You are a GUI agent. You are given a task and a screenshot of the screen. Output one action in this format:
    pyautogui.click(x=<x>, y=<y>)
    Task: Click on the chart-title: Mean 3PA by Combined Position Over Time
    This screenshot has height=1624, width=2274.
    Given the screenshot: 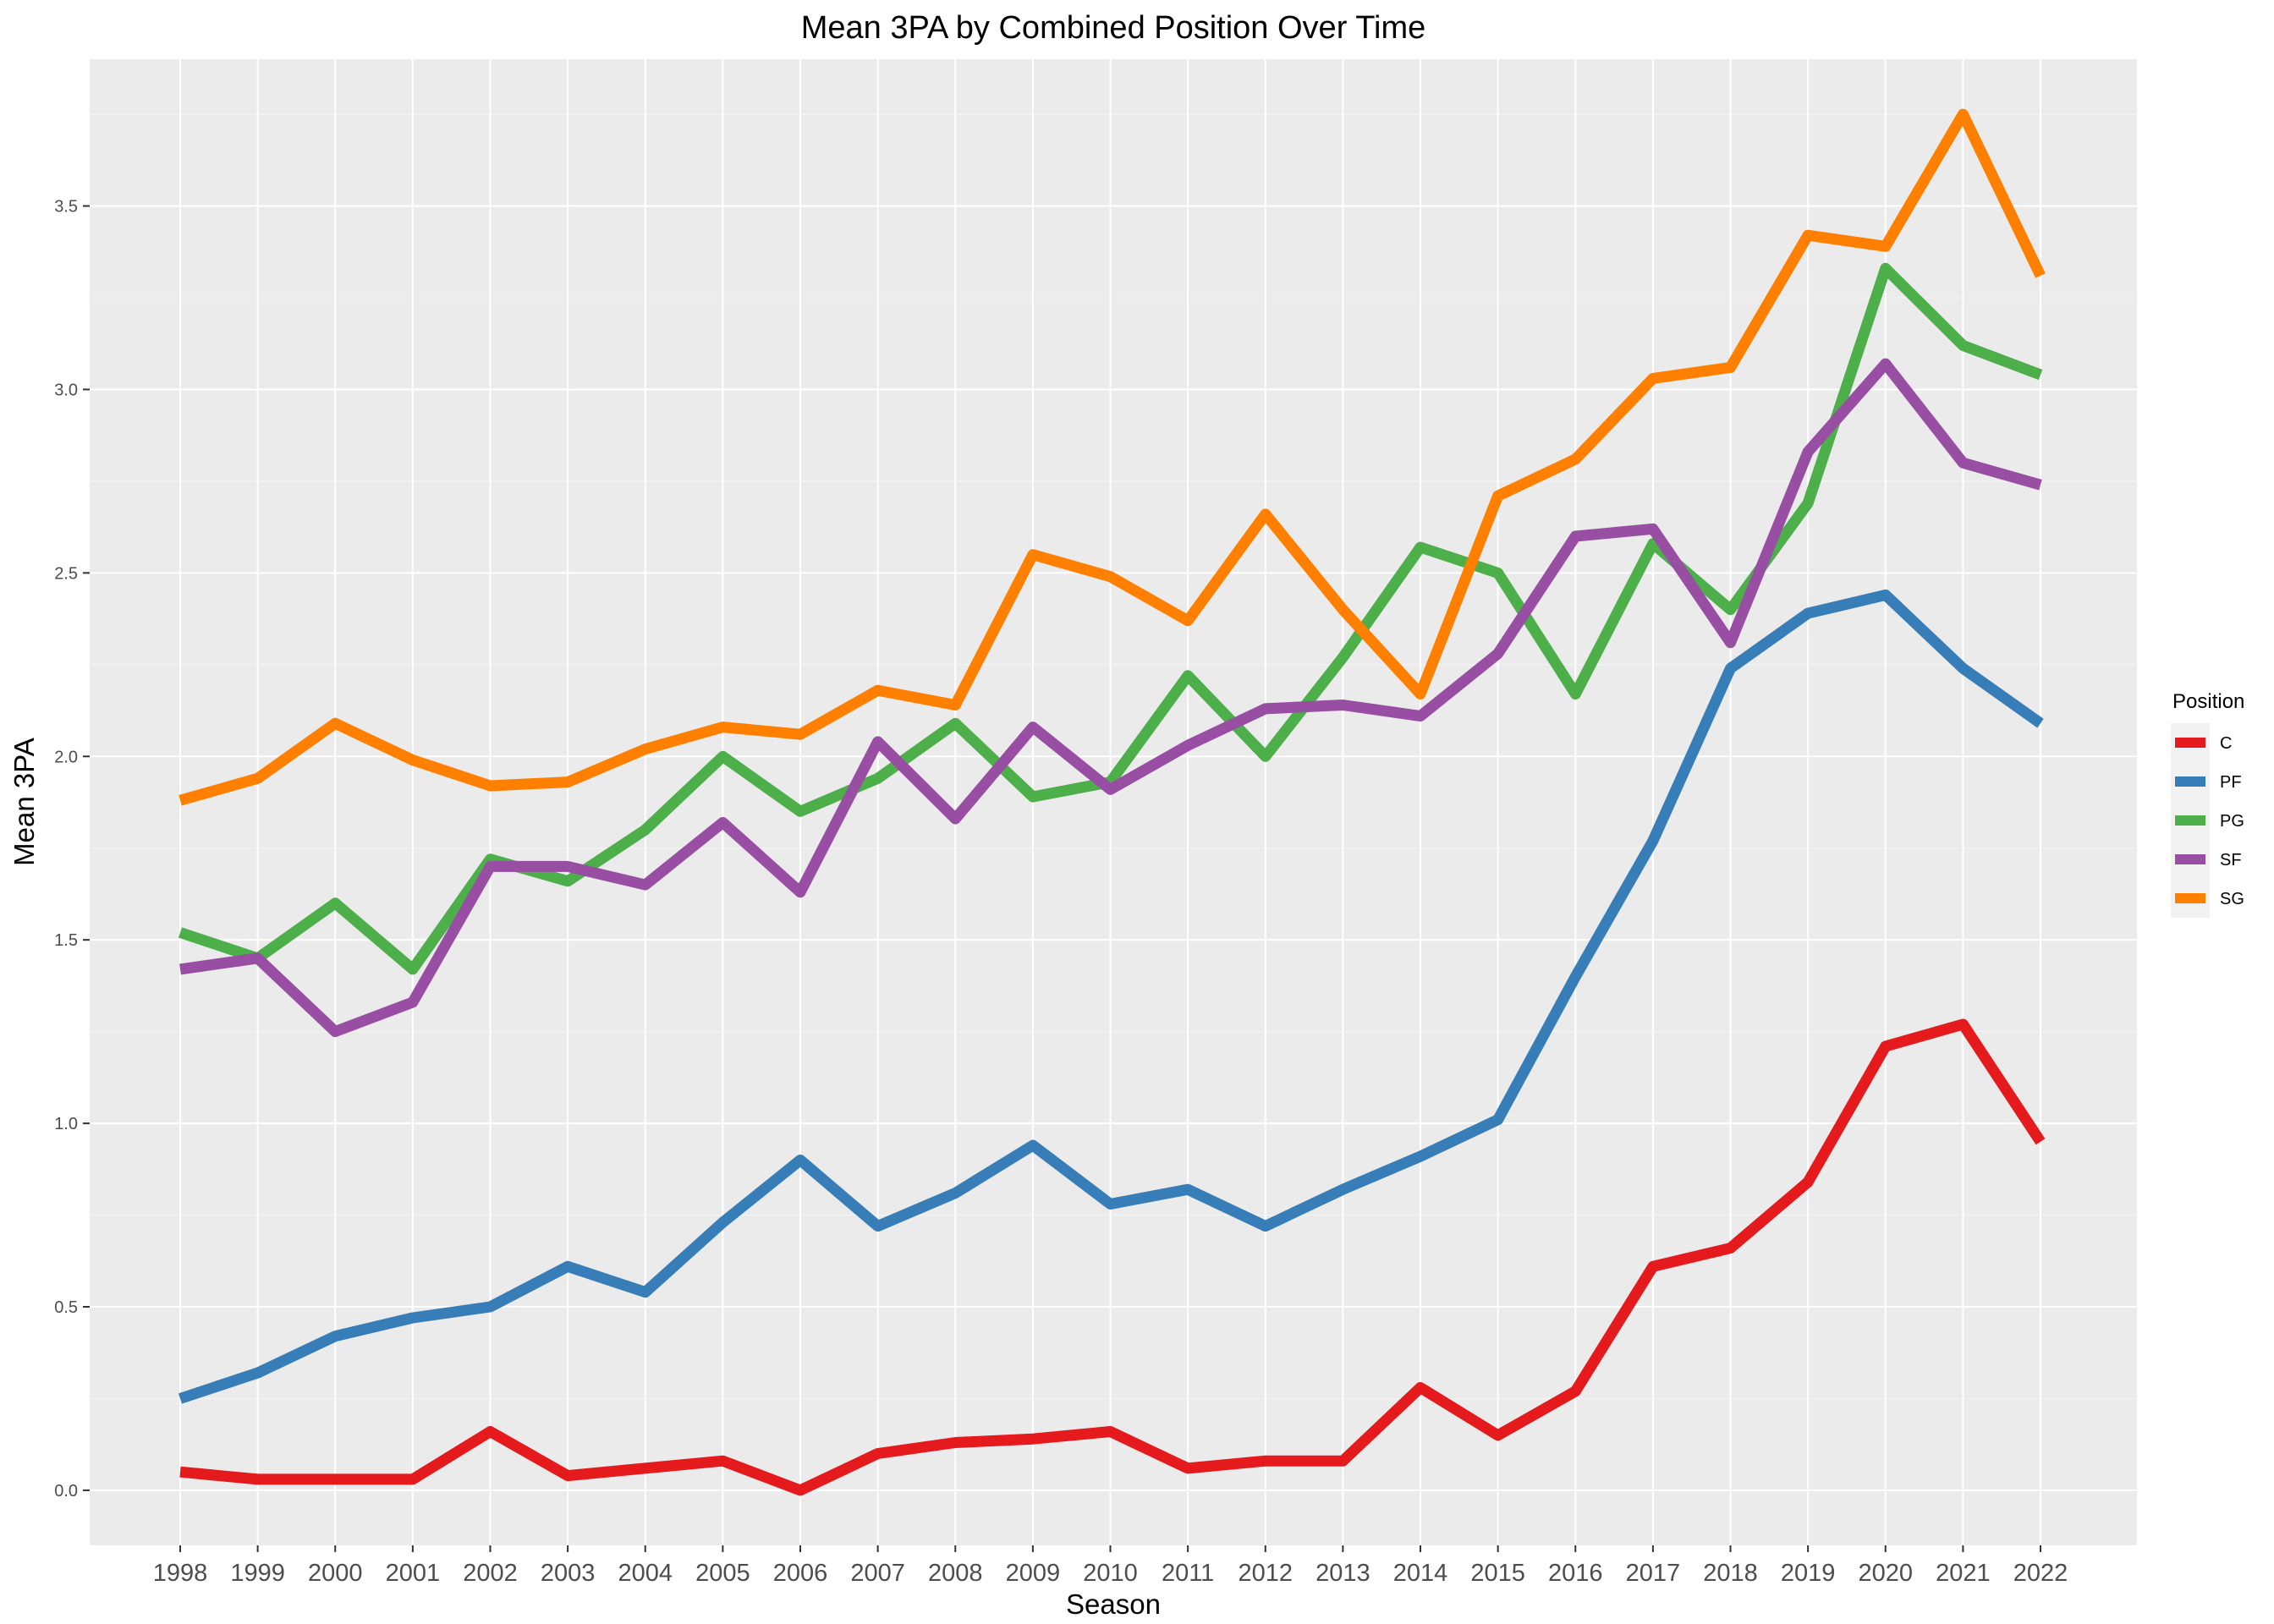 What is the action you would take?
    pyautogui.click(x=1113, y=28)
    